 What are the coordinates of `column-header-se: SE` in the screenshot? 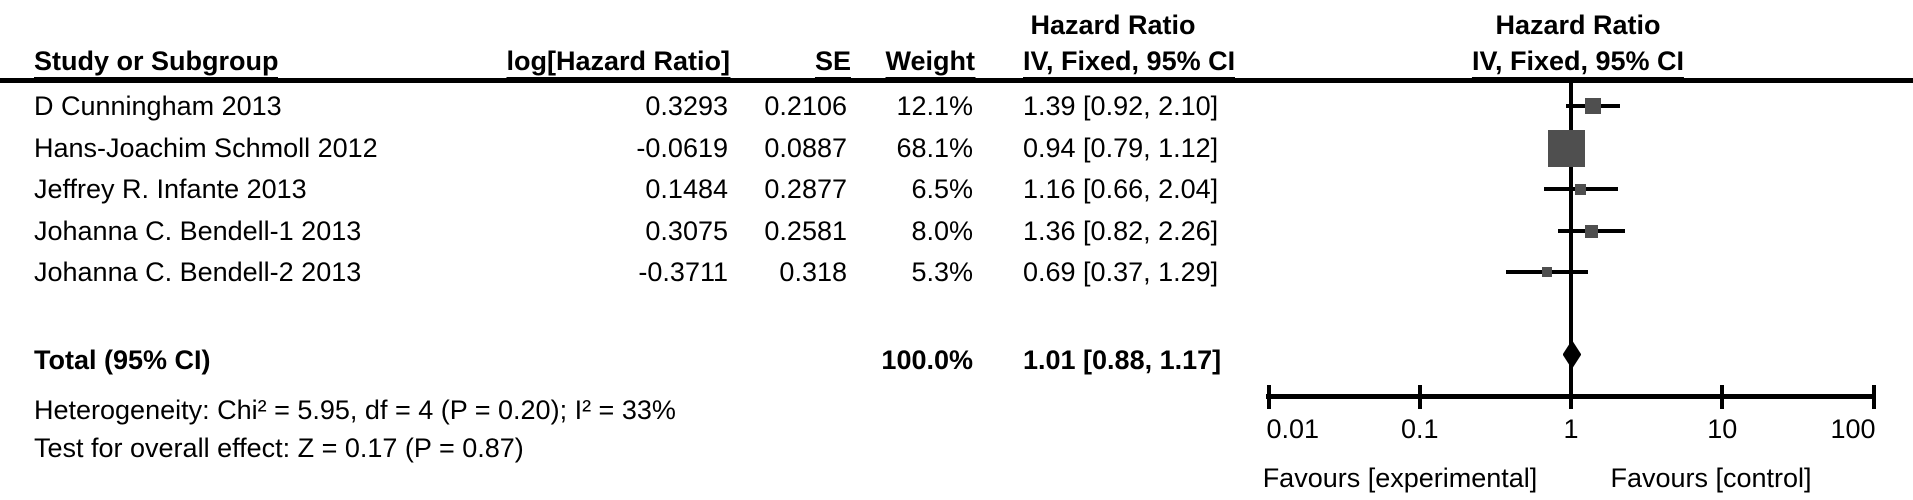 It's located at (832, 62).